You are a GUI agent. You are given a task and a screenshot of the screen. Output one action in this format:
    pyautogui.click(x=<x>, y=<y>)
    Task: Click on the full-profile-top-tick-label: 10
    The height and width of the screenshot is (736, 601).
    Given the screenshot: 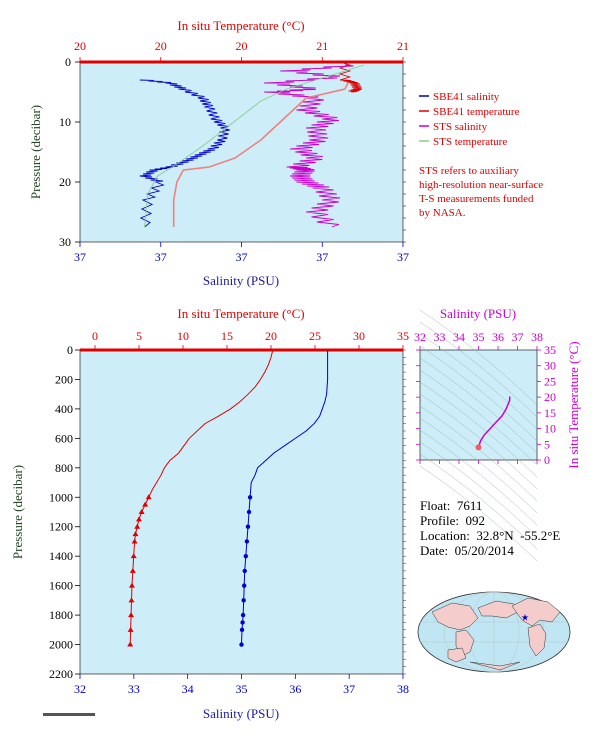 What is the action you would take?
    pyautogui.click(x=183, y=336)
    